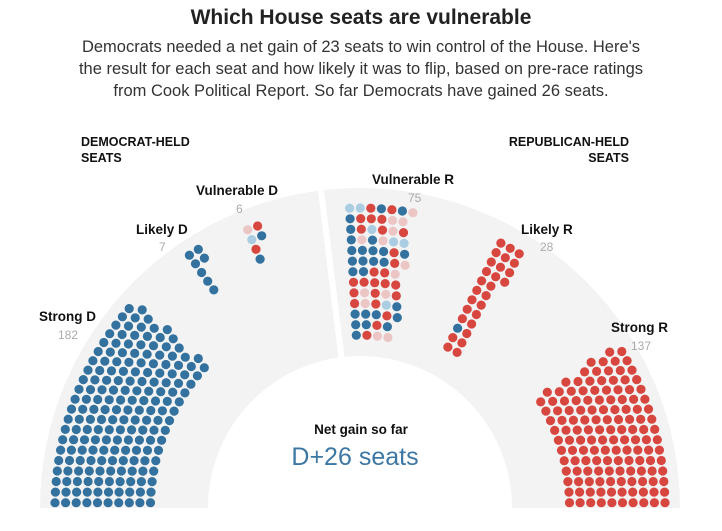 Image resolution: width=722 pixels, height=531 pixels. Describe the element at coordinates (415, 198) in the screenshot. I see `group-count-vulnerable-r: 75` at that location.